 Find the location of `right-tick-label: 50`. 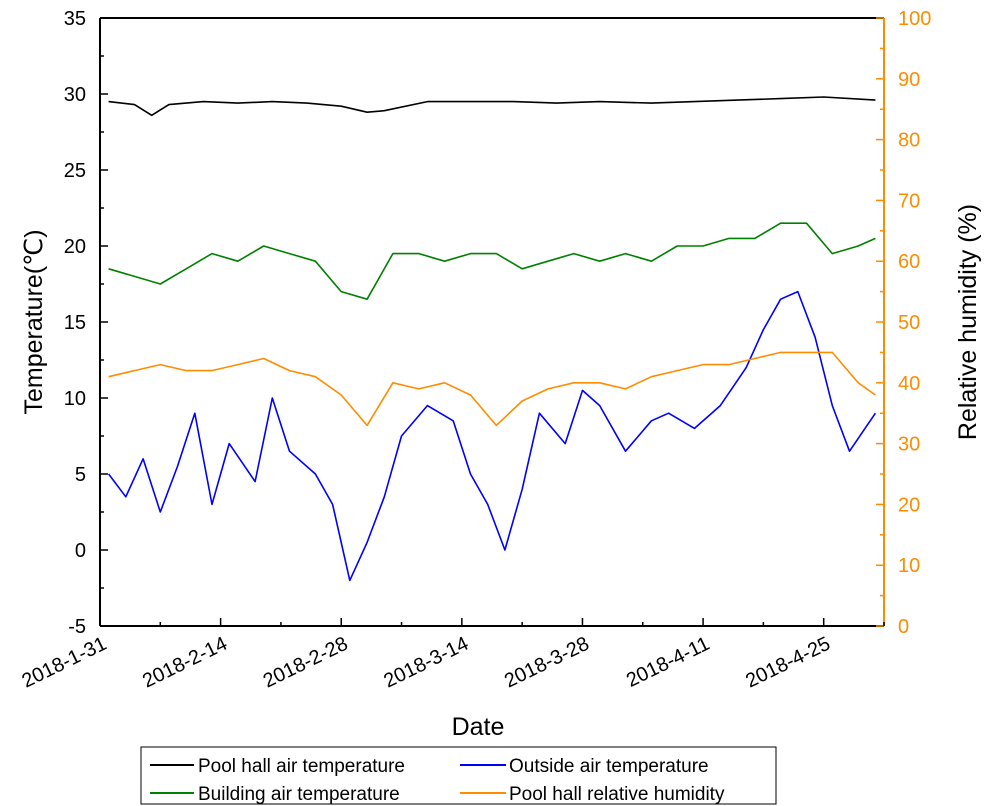

right-tick-label: 50 is located at coordinates (909, 323).